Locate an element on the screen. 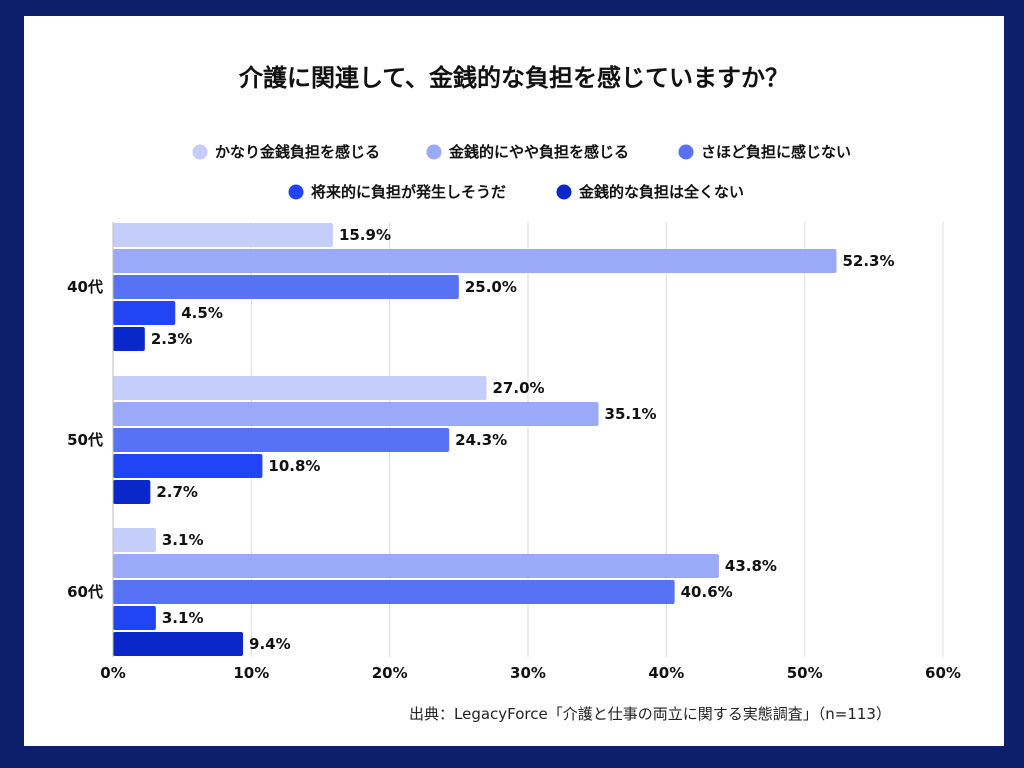 Image resolution: width=1024 pixels, height=768 pixels. x-tick-label: 10% is located at coordinates (251, 673).